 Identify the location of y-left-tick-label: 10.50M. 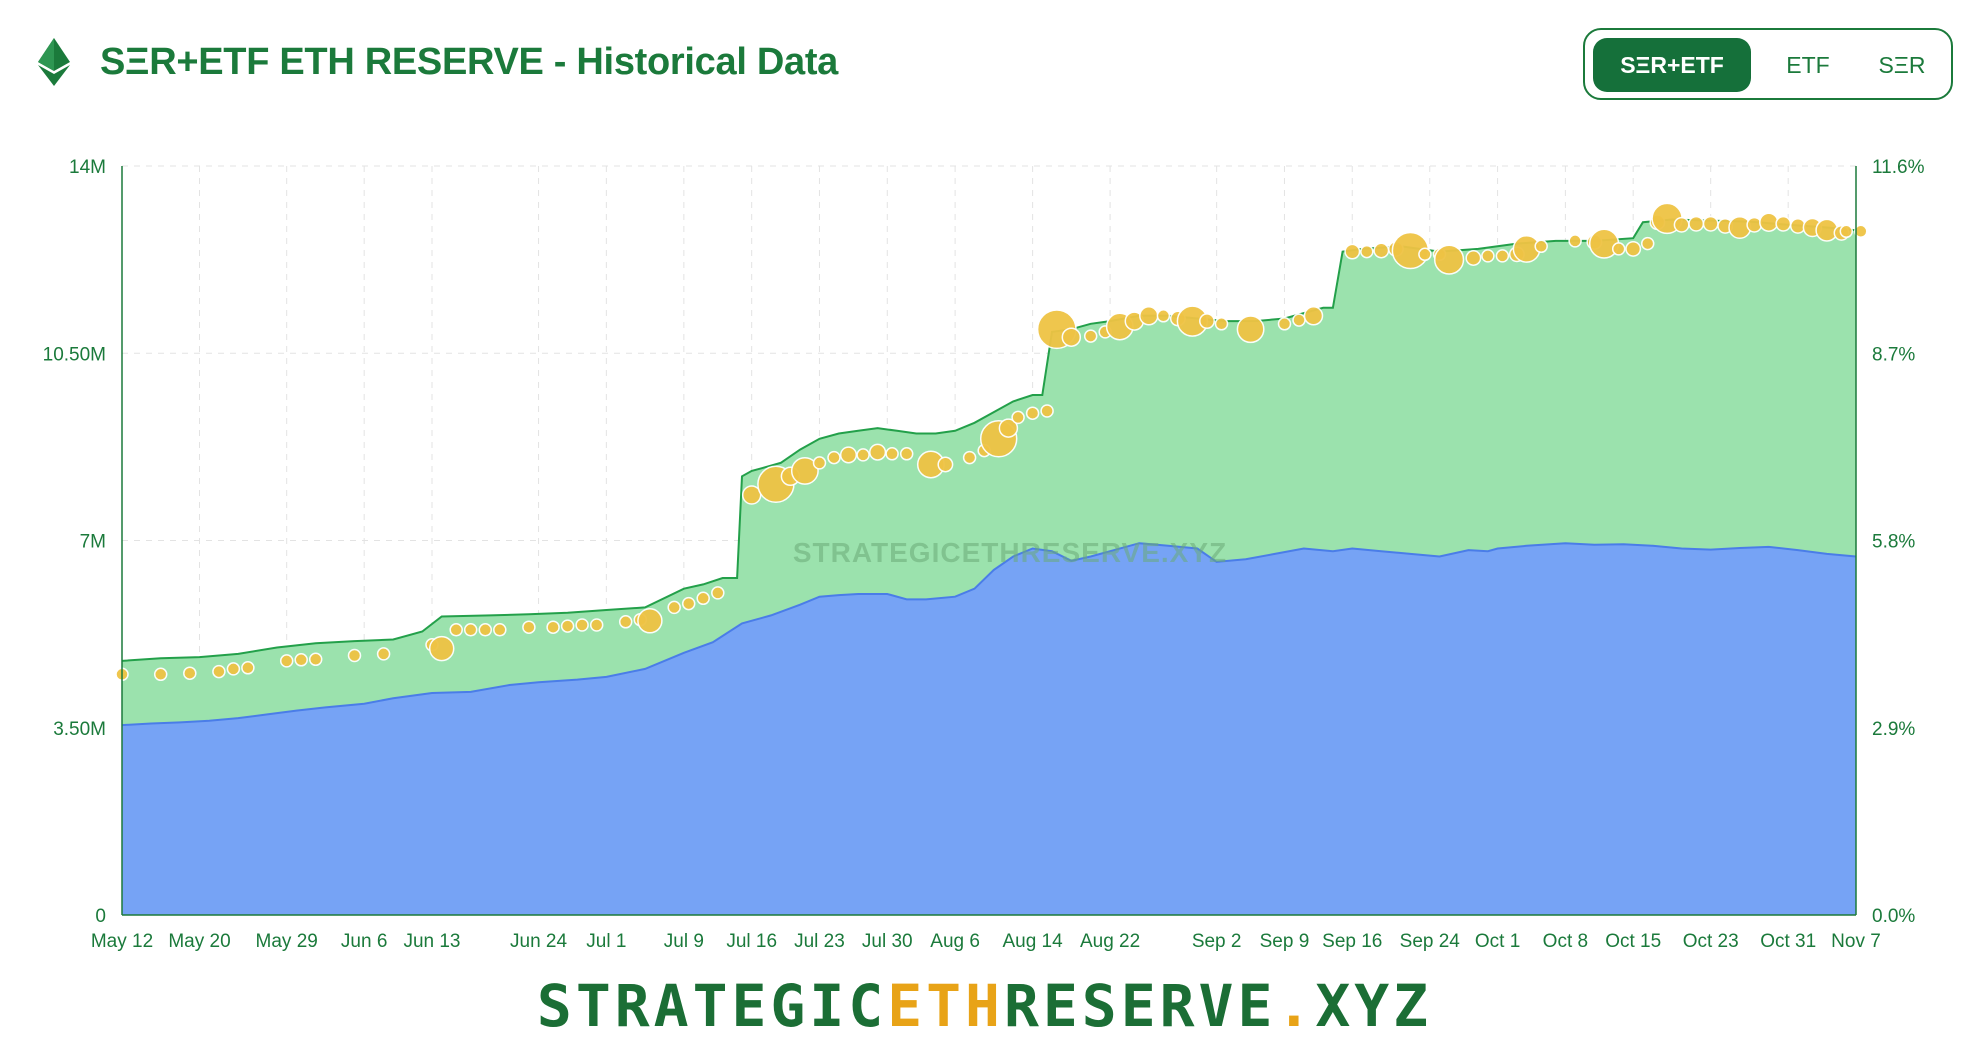
(74, 354).